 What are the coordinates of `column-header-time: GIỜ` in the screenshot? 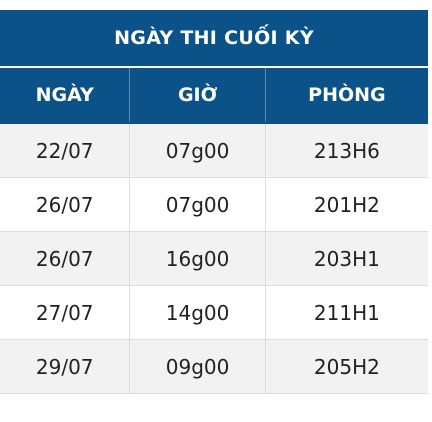 It's located at (198, 95).